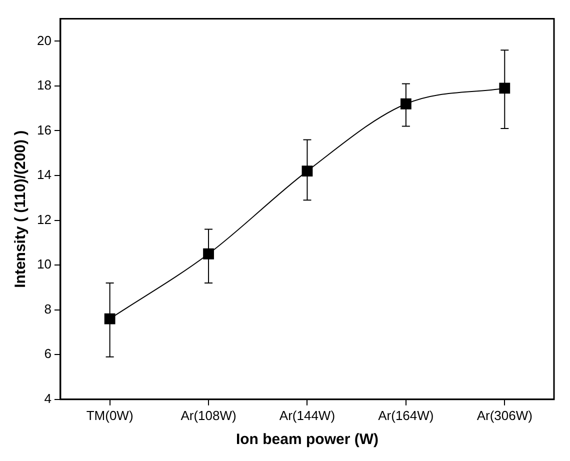 This screenshot has width=570, height=461. Describe the element at coordinates (48, 308) in the screenshot. I see `y-tick-label: 8` at that location.